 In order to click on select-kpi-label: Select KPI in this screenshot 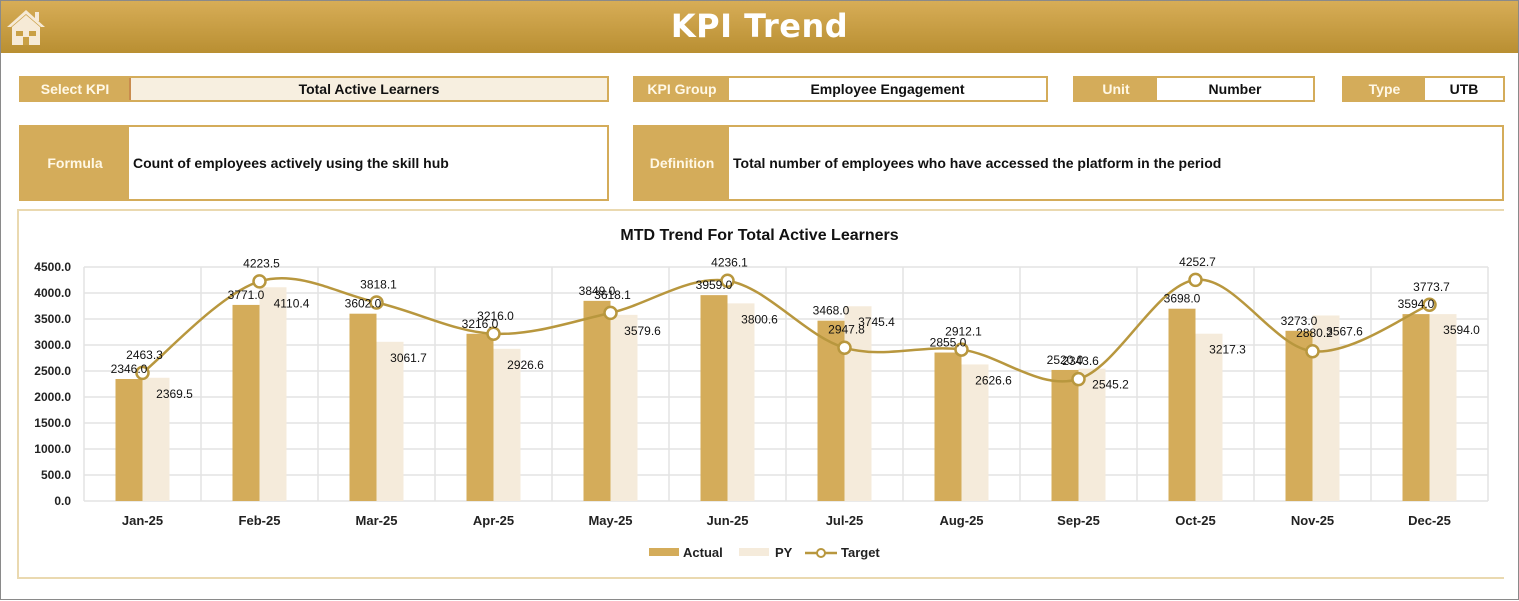, I will do `click(75, 89)`.